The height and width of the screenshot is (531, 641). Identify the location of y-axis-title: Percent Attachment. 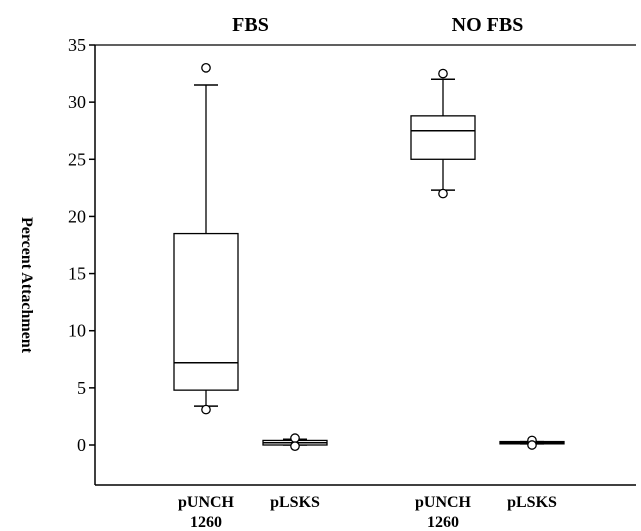
(26, 285).